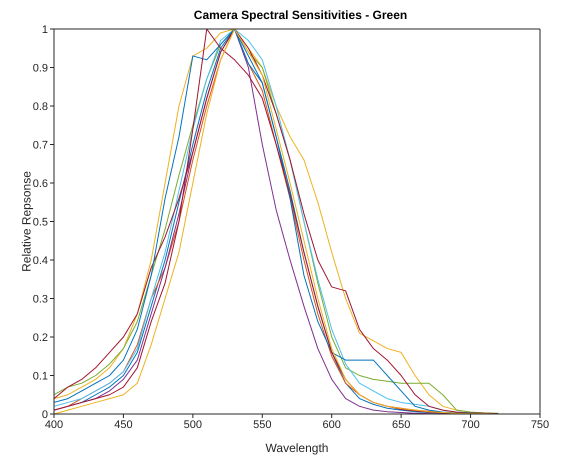  I want to click on y-tick-label: 0.5, so click(40, 222).